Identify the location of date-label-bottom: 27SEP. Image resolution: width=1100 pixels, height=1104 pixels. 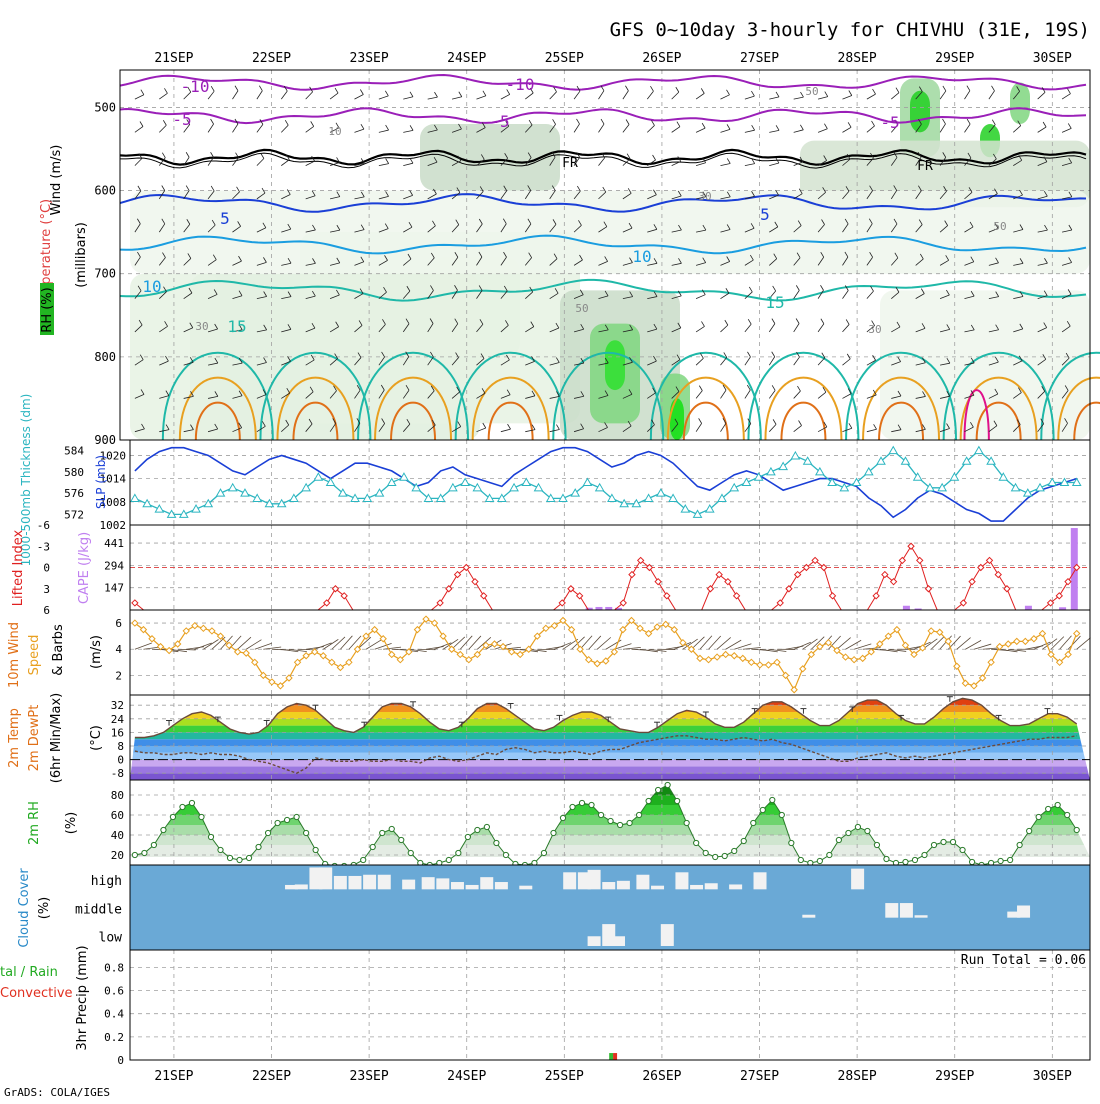
(759, 1076).